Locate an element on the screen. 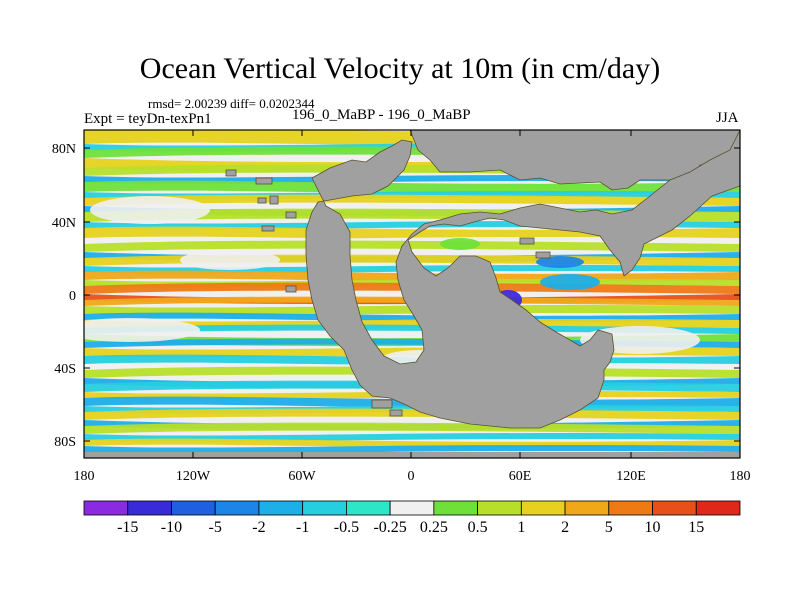 This screenshot has height=600, width=800. colorbar: -15 -10 -5 -2 -1 -0.5 -0.25 0.25 0.5 1 2 5 10 15 is located at coordinates (412, 518).